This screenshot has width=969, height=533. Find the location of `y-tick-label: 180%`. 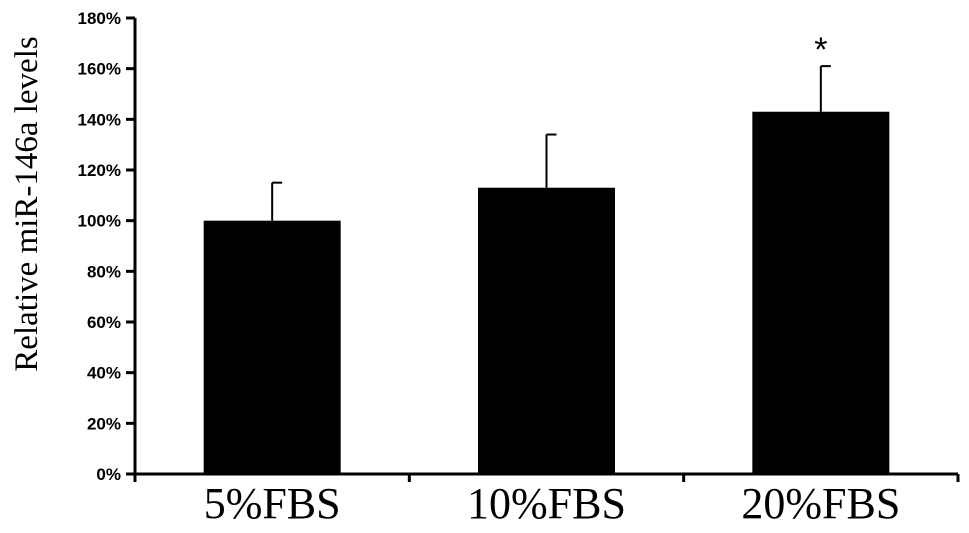

y-tick-label: 180% is located at coordinates (99, 18).